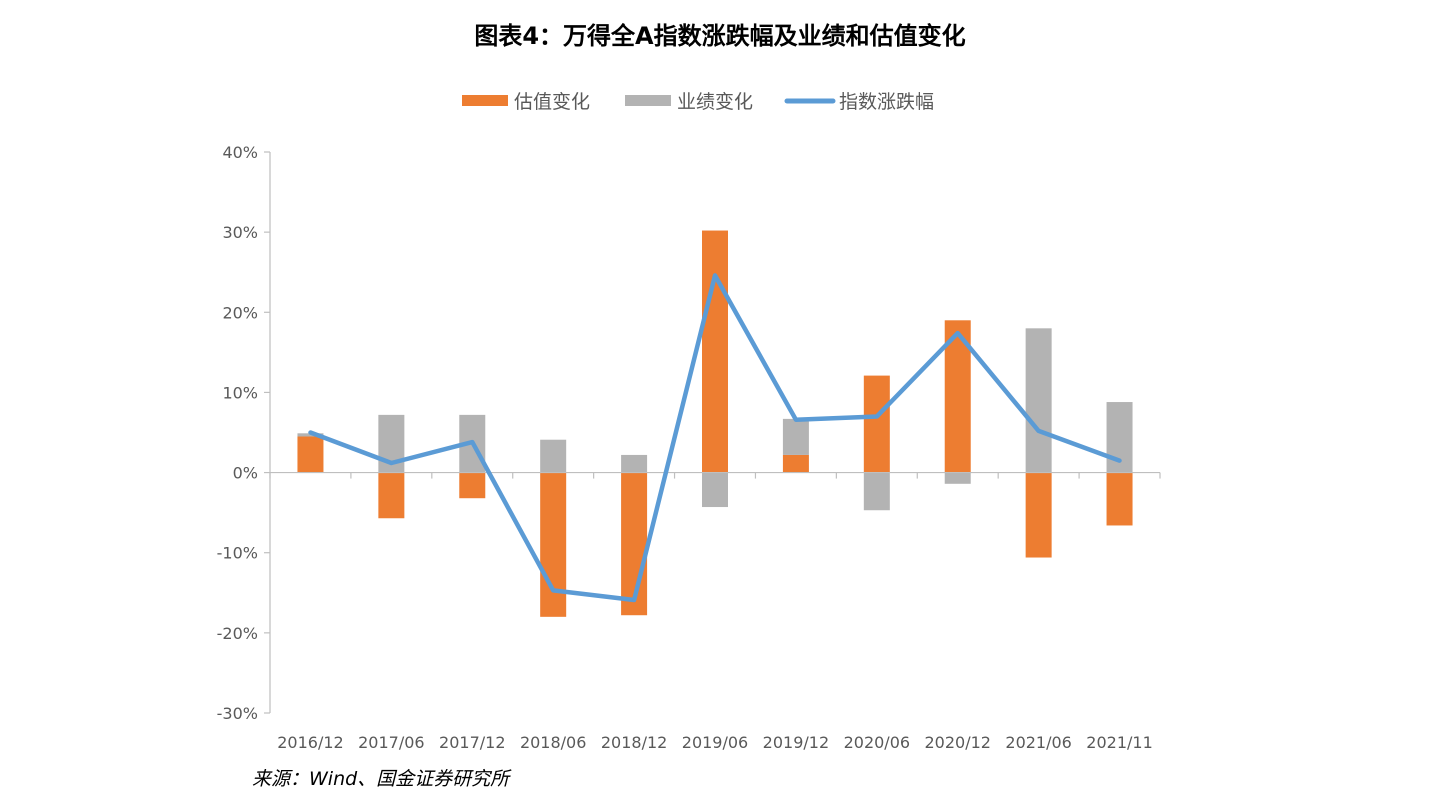  I want to click on y-tick-label: -10%, so click(237, 553).